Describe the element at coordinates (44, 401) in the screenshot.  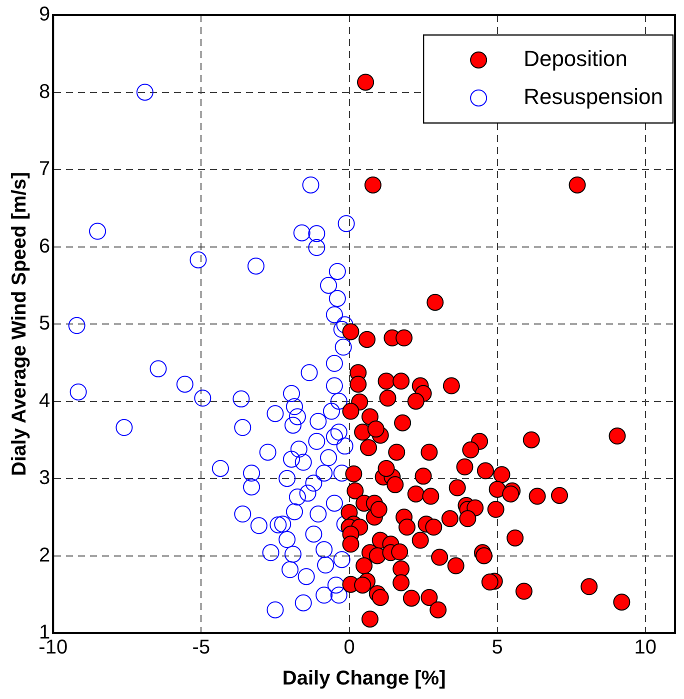
I see `y-tick-label: 4` at that location.